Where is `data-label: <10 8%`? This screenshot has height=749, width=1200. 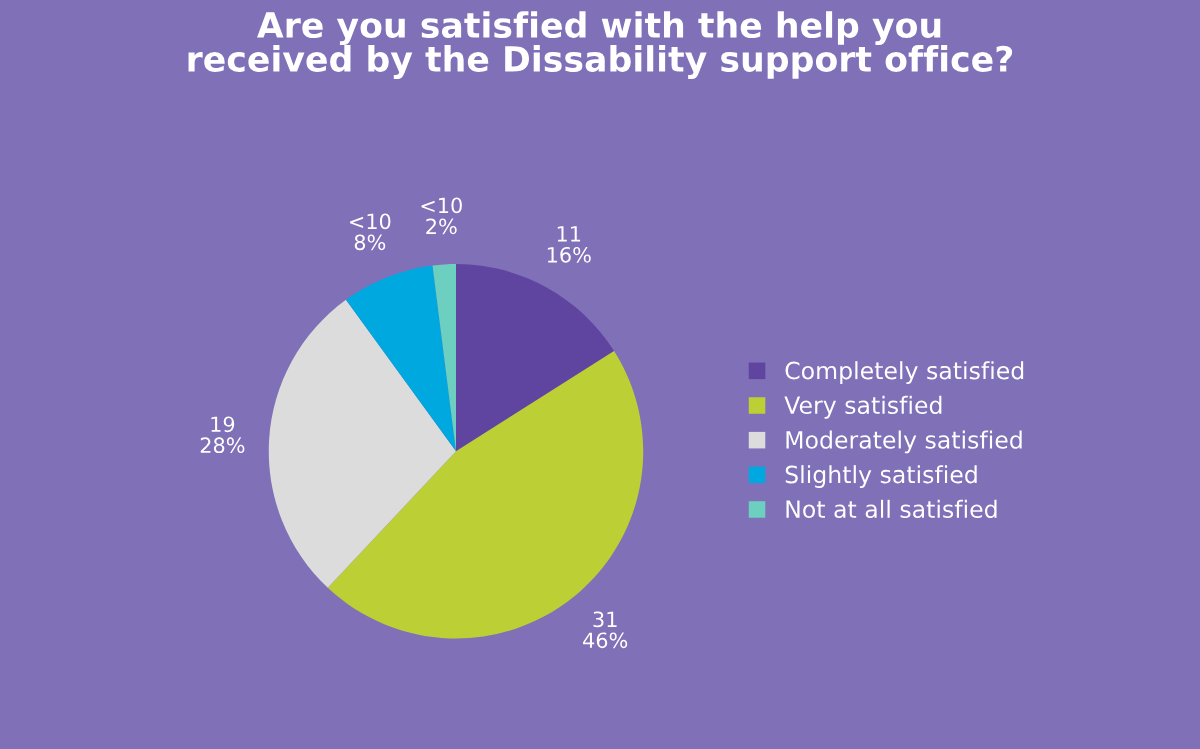
data-label: <10 8% is located at coordinates (370, 232).